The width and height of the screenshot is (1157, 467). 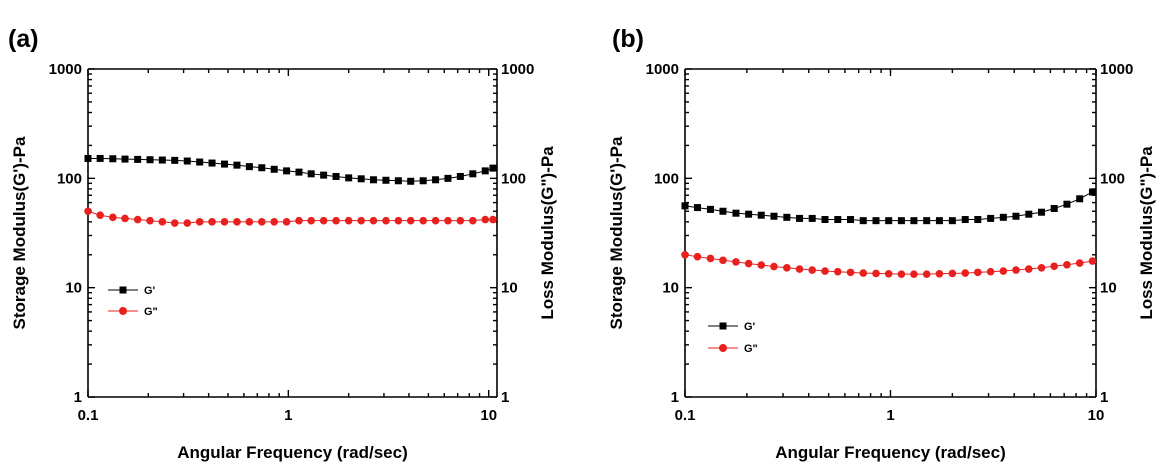 What do you see at coordinates (19, 232) in the screenshot?
I see `y-axis-title: Storage Modulus(G')-Pa` at bounding box center [19, 232].